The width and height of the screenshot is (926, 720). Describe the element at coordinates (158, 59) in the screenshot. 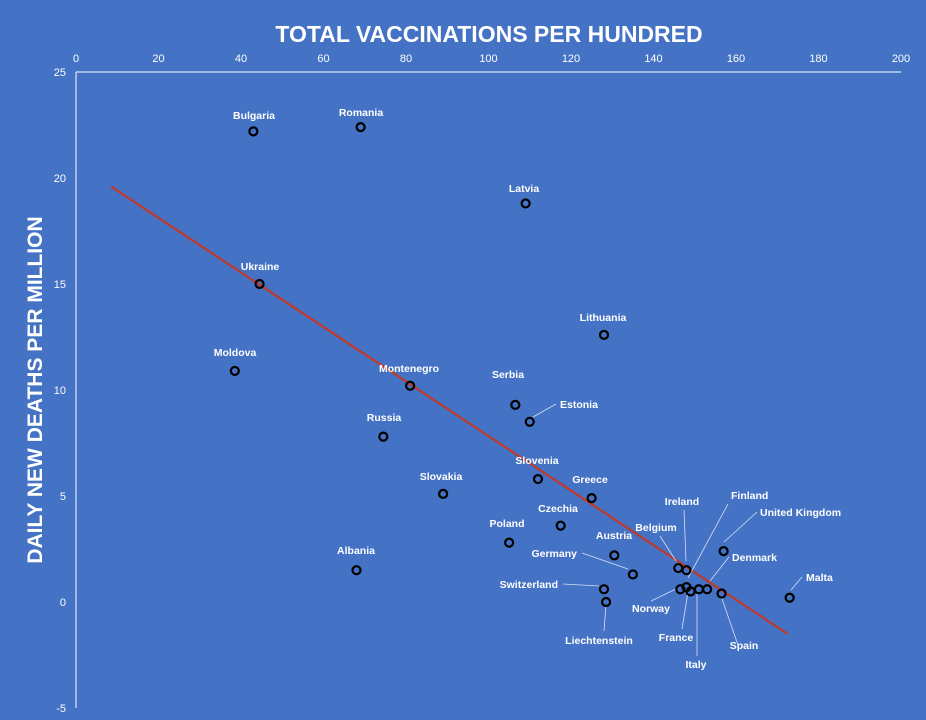

I see `x-tick-label: 20` at that location.